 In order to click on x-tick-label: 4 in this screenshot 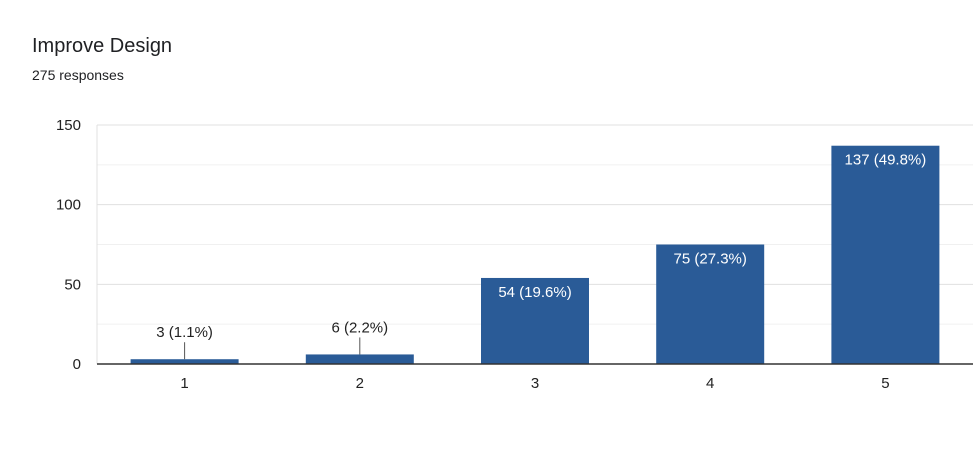, I will do `click(710, 383)`.